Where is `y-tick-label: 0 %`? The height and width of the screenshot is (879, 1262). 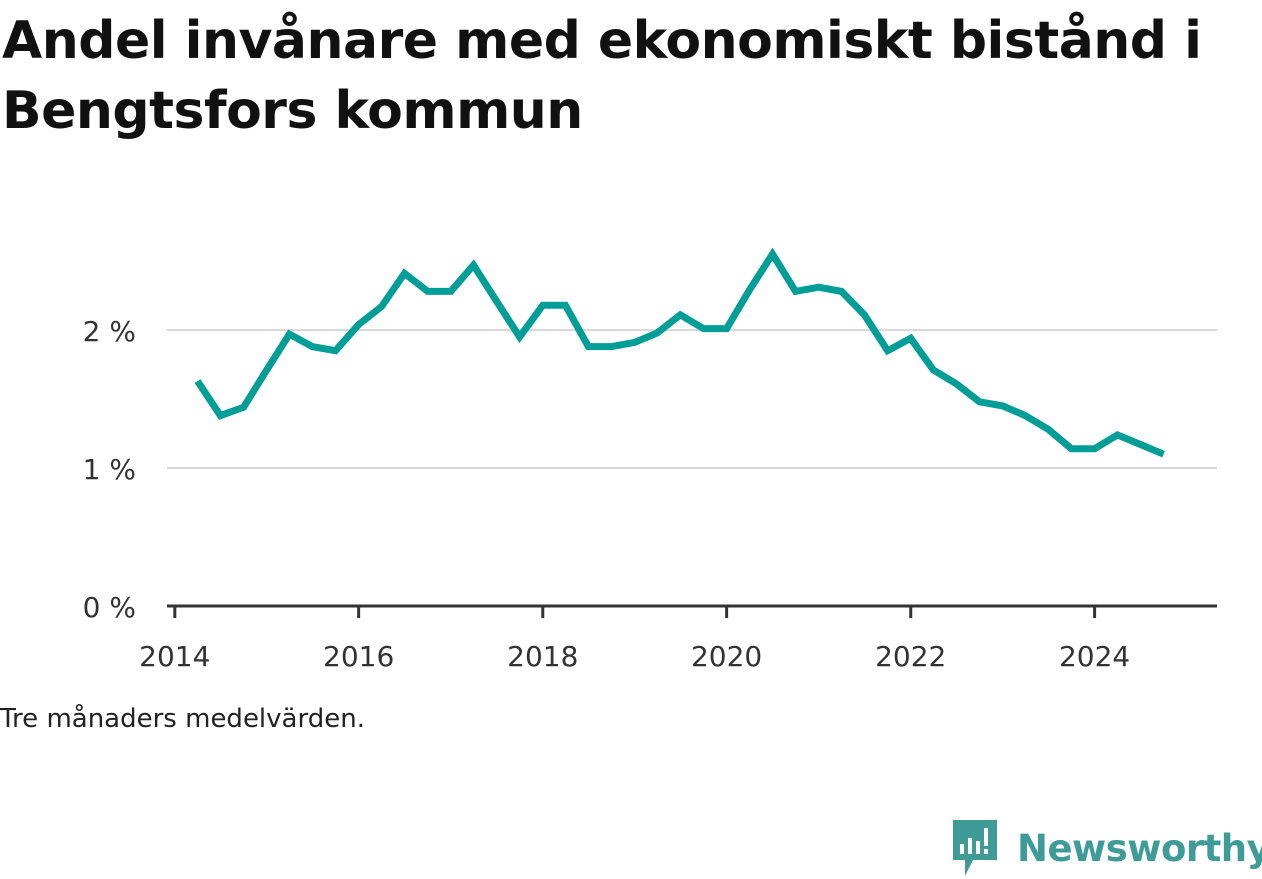
y-tick-label: 0 % is located at coordinates (109, 607).